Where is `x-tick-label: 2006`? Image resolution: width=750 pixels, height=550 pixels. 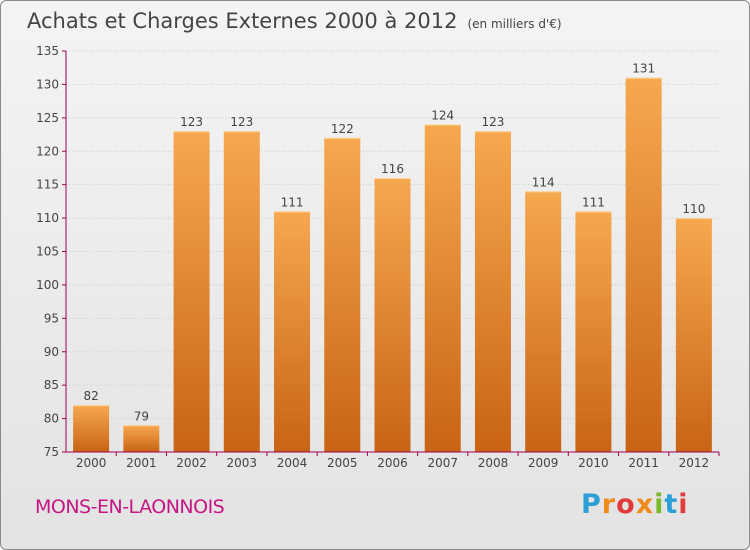 x-tick-label: 2006 is located at coordinates (392, 463).